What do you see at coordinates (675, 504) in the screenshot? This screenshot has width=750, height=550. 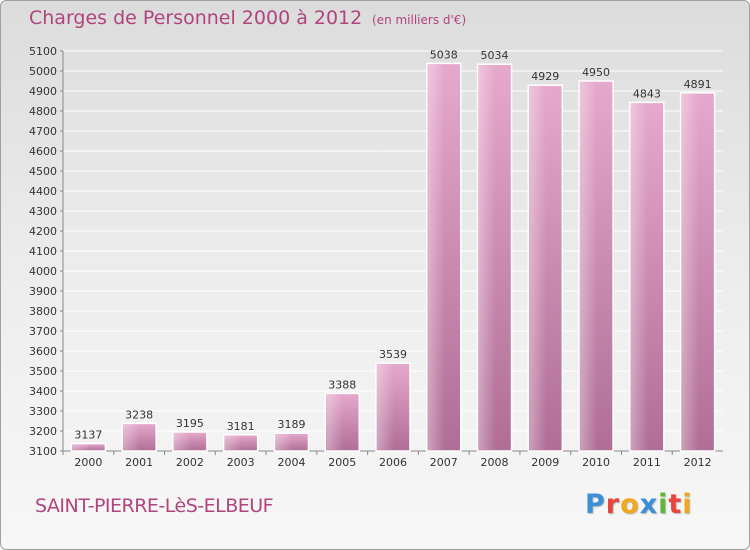 I see `logo-letter: t` at bounding box center [675, 504].